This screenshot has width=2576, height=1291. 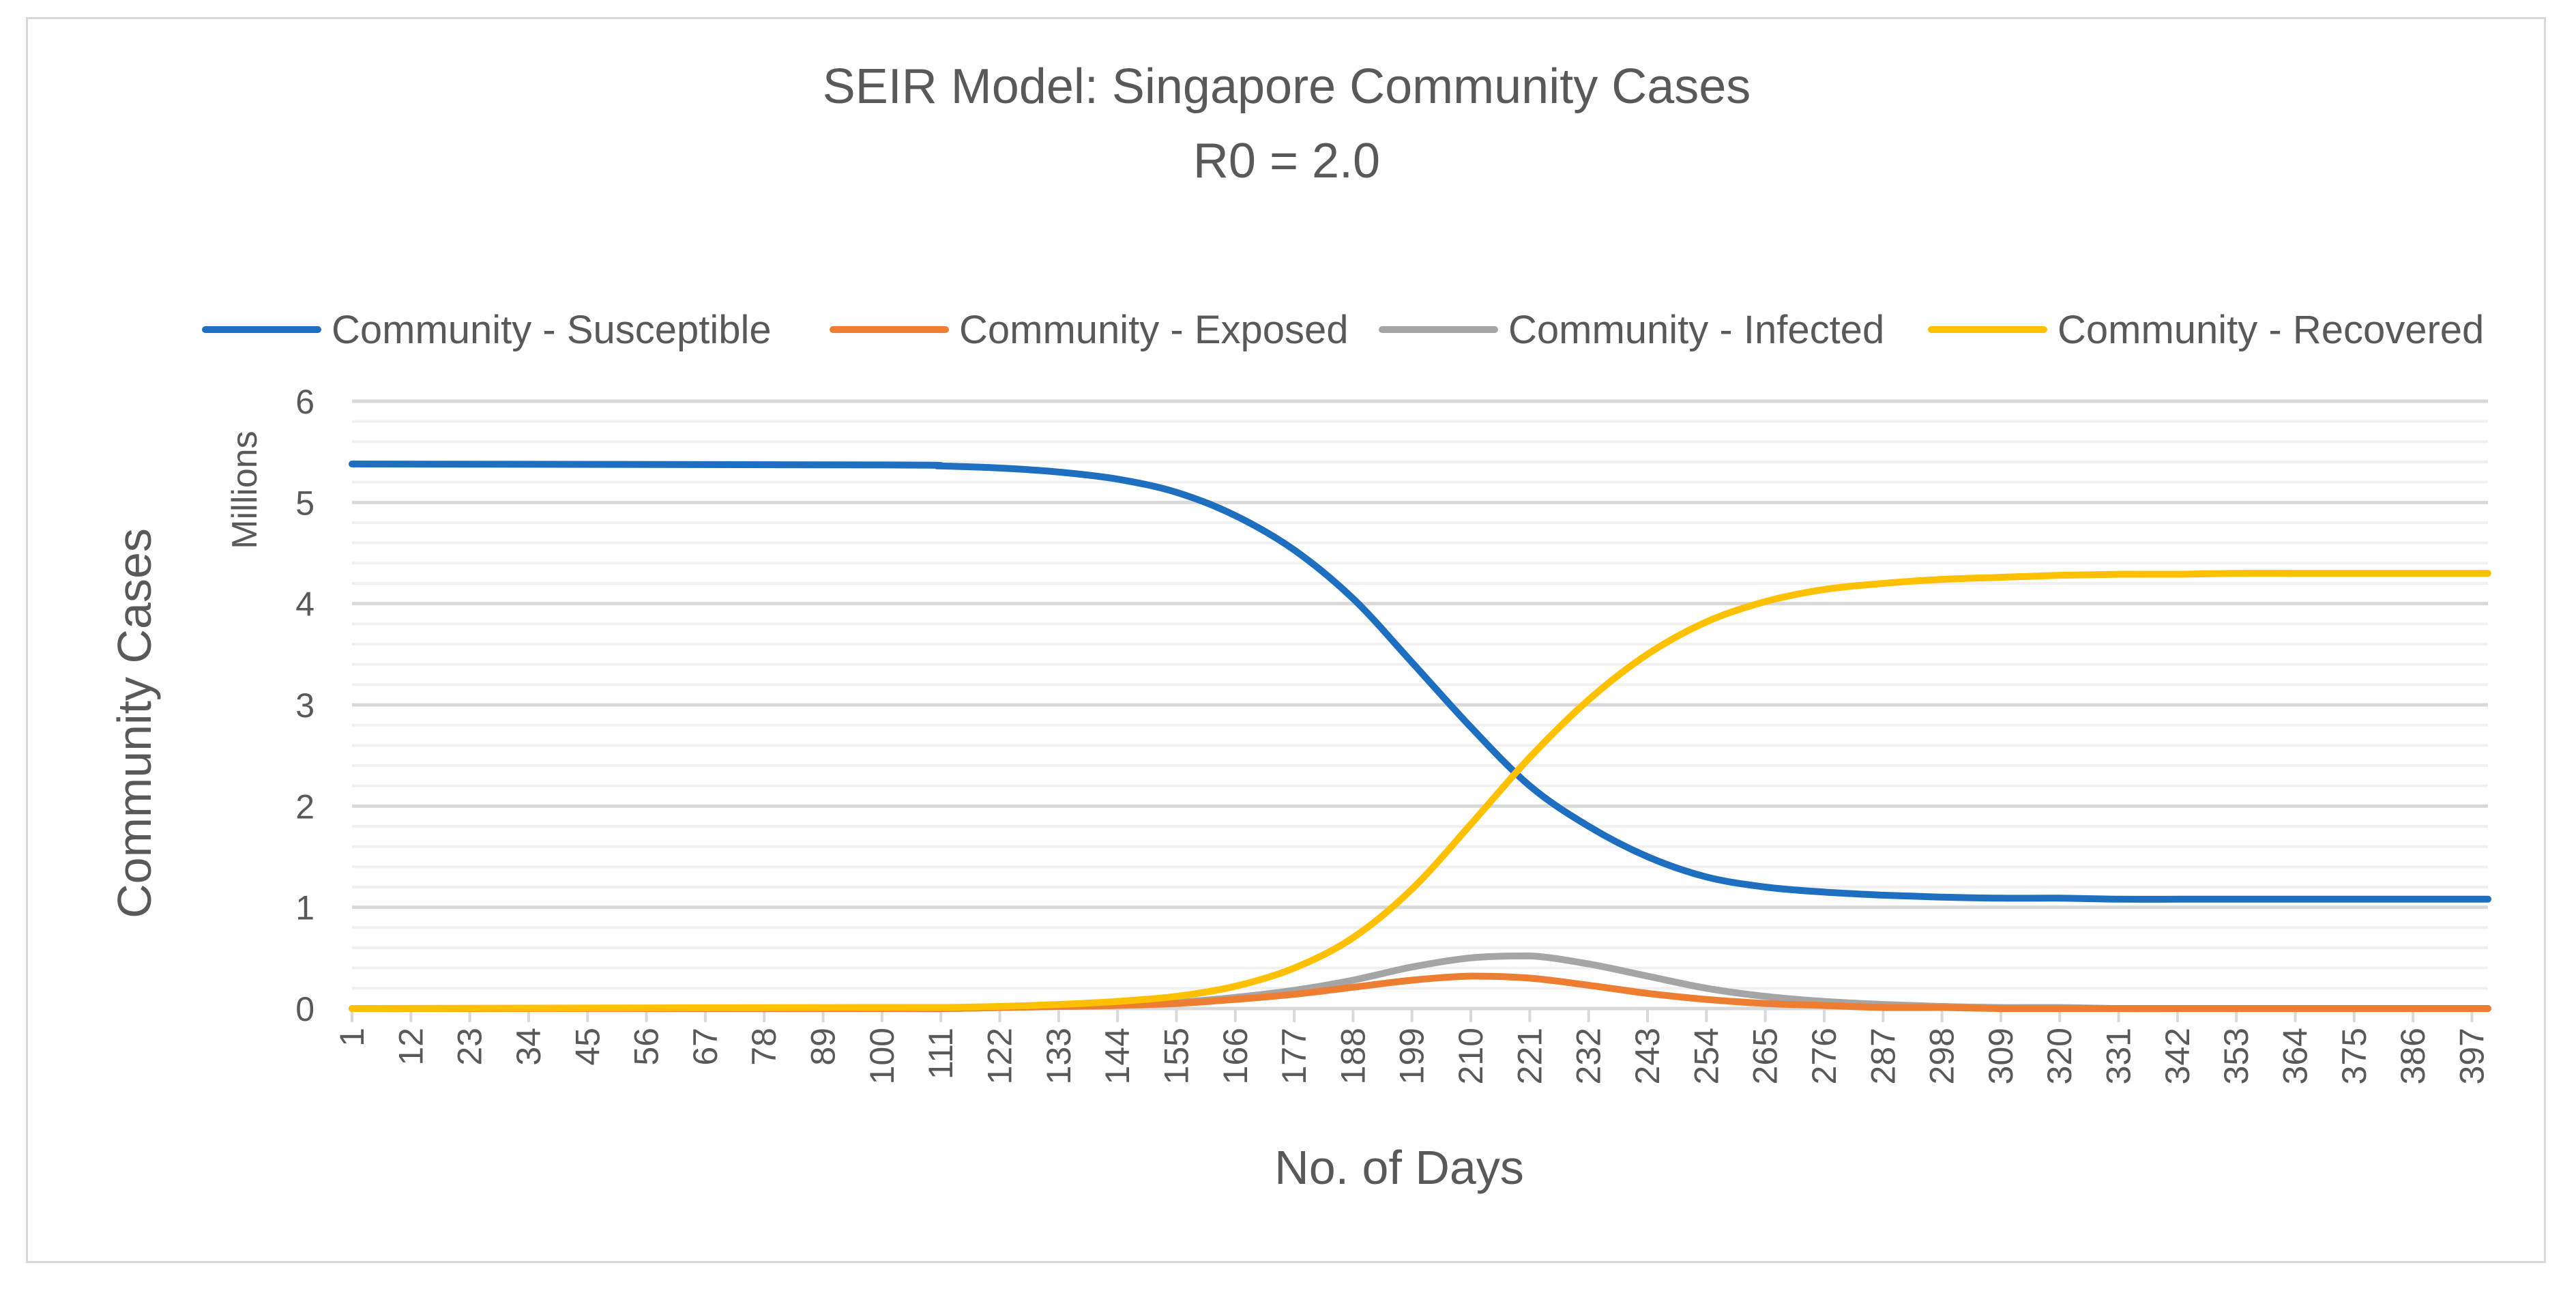 I want to click on legend-label: Community - Susceptible, so click(x=552, y=330).